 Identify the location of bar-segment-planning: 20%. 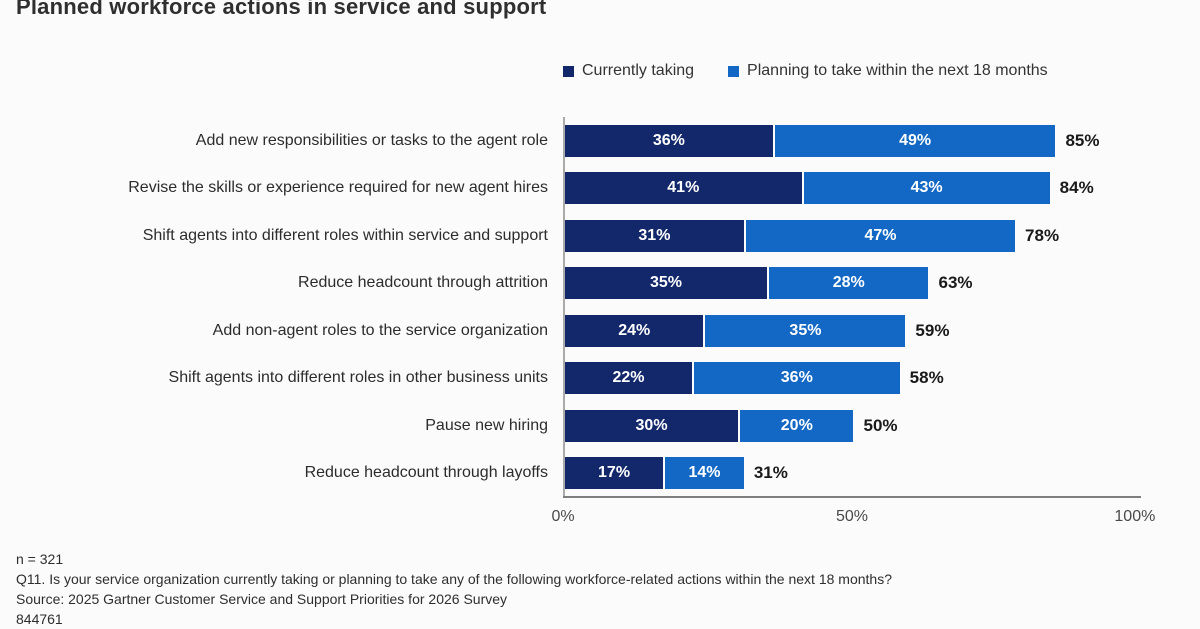
(796, 425).